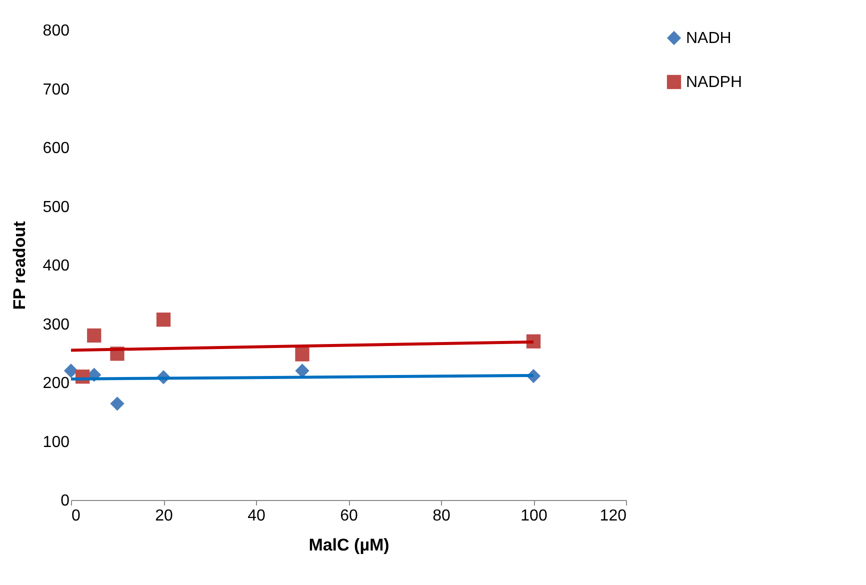 The image size is (866, 585). What do you see at coordinates (709, 38) in the screenshot?
I see `legend-label: NADH` at bounding box center [709, 38].